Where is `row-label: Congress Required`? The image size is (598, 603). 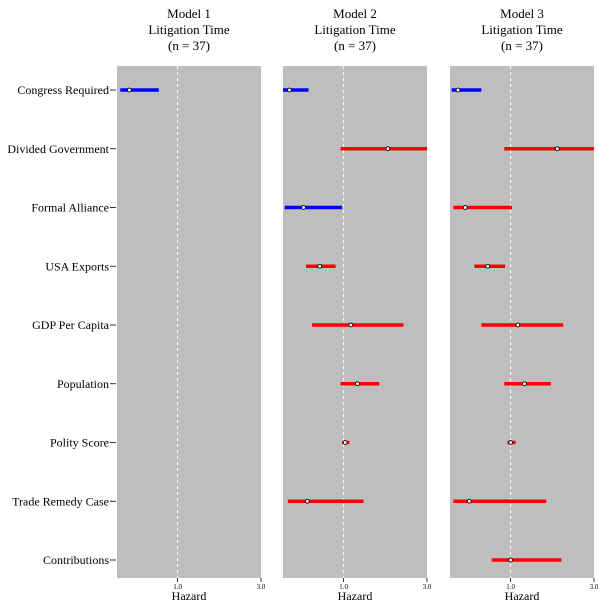
row-label: Congress Required is located at coordinates (63, 90).